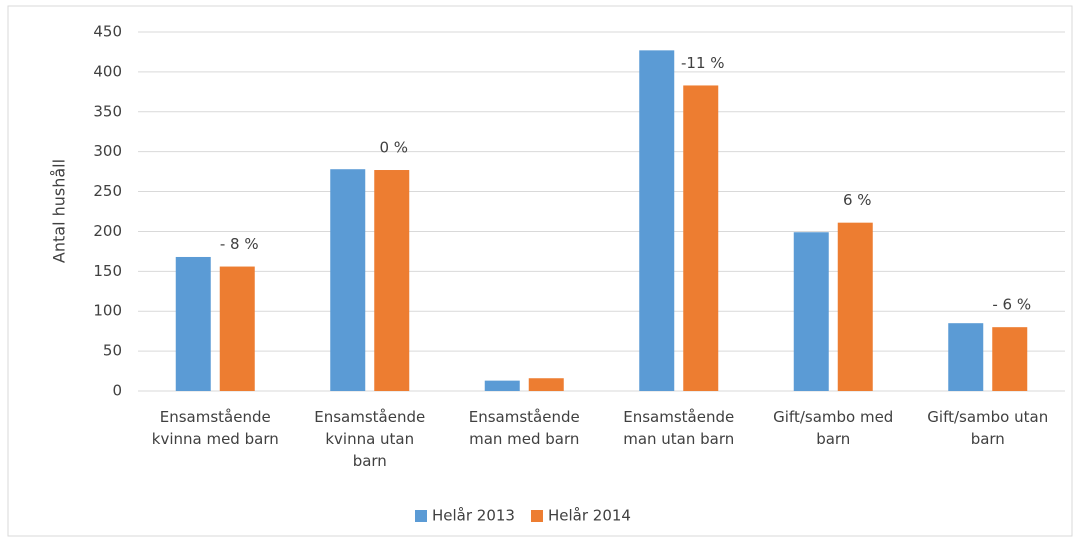 The width and height of the screenshot is (1080, 544). I want to click on y-tick-label: 400, so click(107, 71).